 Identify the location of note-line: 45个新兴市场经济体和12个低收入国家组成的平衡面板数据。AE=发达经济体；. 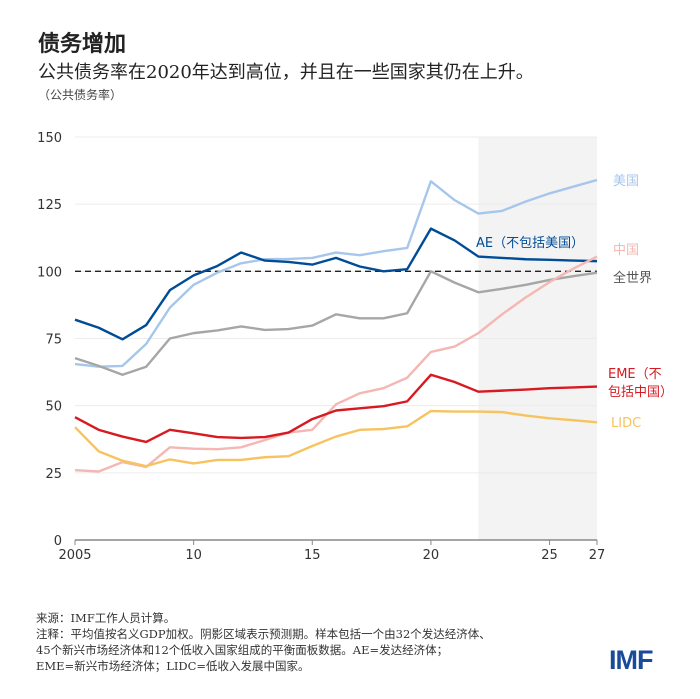
(242, 650).